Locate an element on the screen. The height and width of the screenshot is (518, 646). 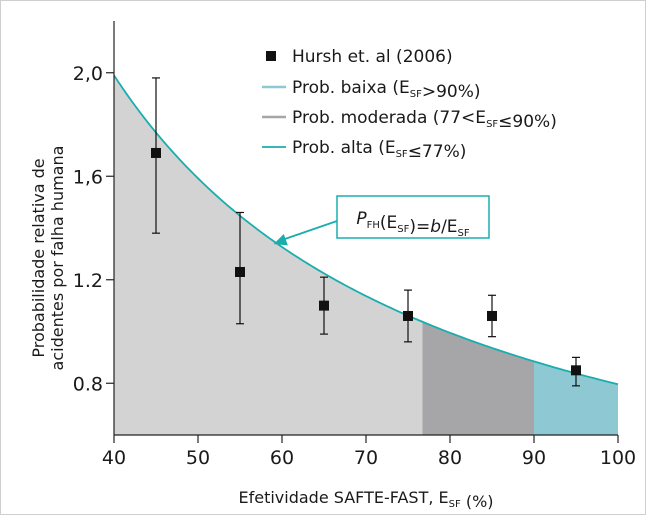
y-tick-label-0.8: 0.8 is located at coordinates (88, 384).